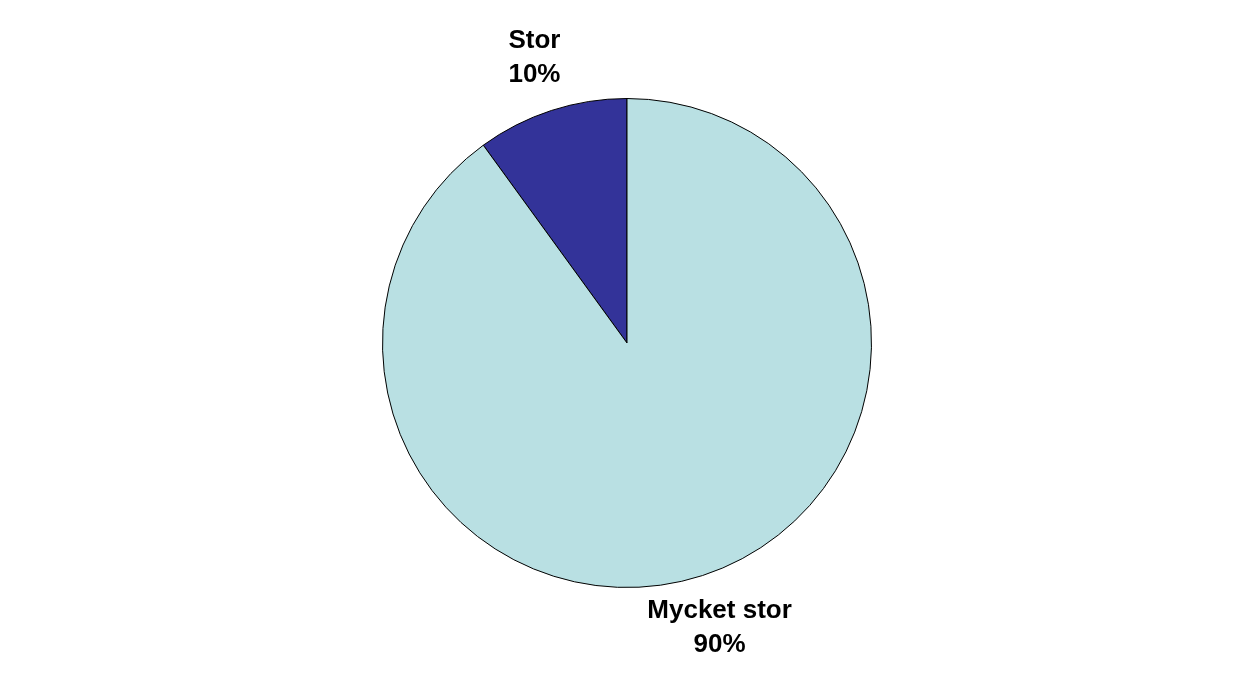  What do you see at coordinates (719, 609) in the screenshot?
I see `slice-label: Mycket stor` at bounding box center [719, 609].